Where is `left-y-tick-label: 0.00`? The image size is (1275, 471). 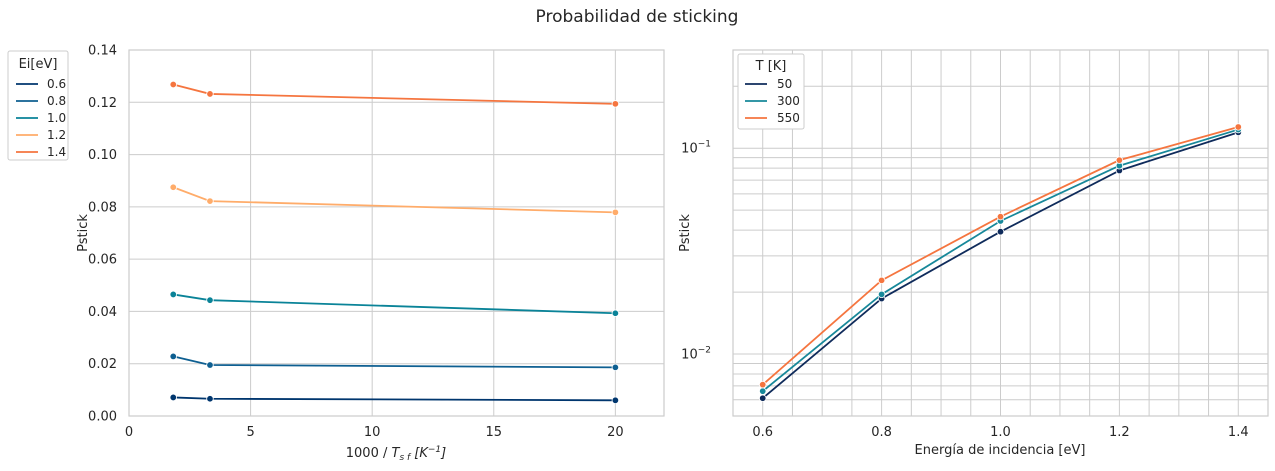
left-y-tick-label: 0.00 is located at coordinates (102, 417).